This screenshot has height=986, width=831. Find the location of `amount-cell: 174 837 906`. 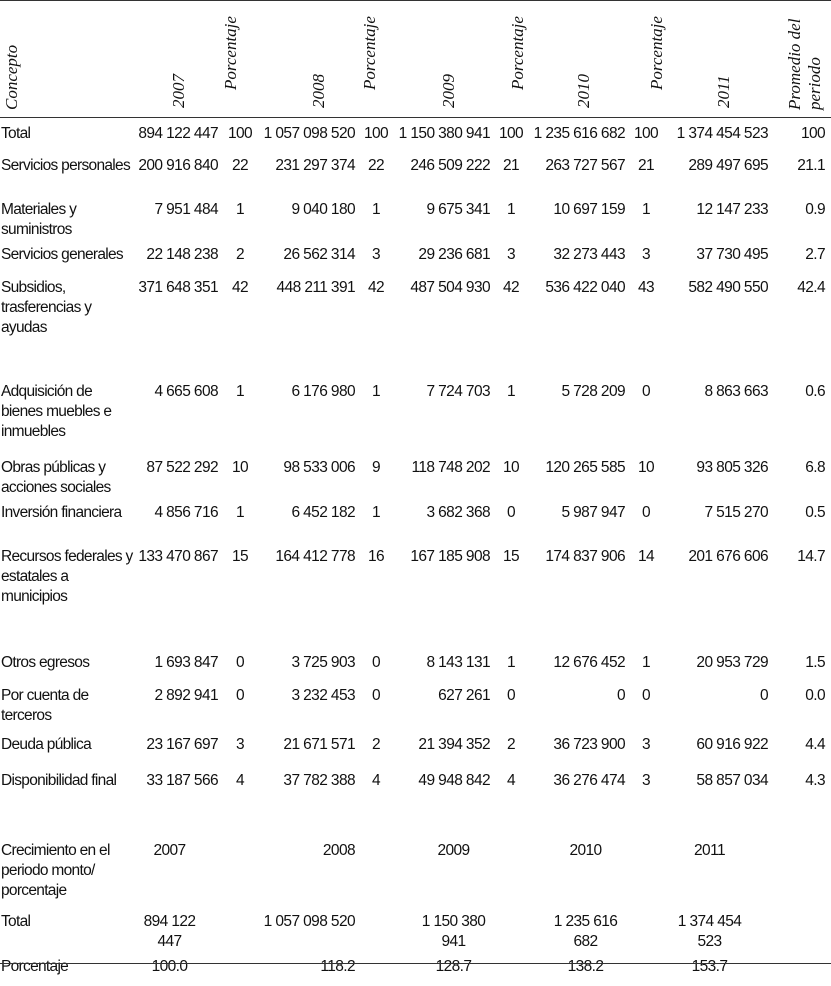

amount-cell: 174 837 906 is located at coordinates (585, 556).